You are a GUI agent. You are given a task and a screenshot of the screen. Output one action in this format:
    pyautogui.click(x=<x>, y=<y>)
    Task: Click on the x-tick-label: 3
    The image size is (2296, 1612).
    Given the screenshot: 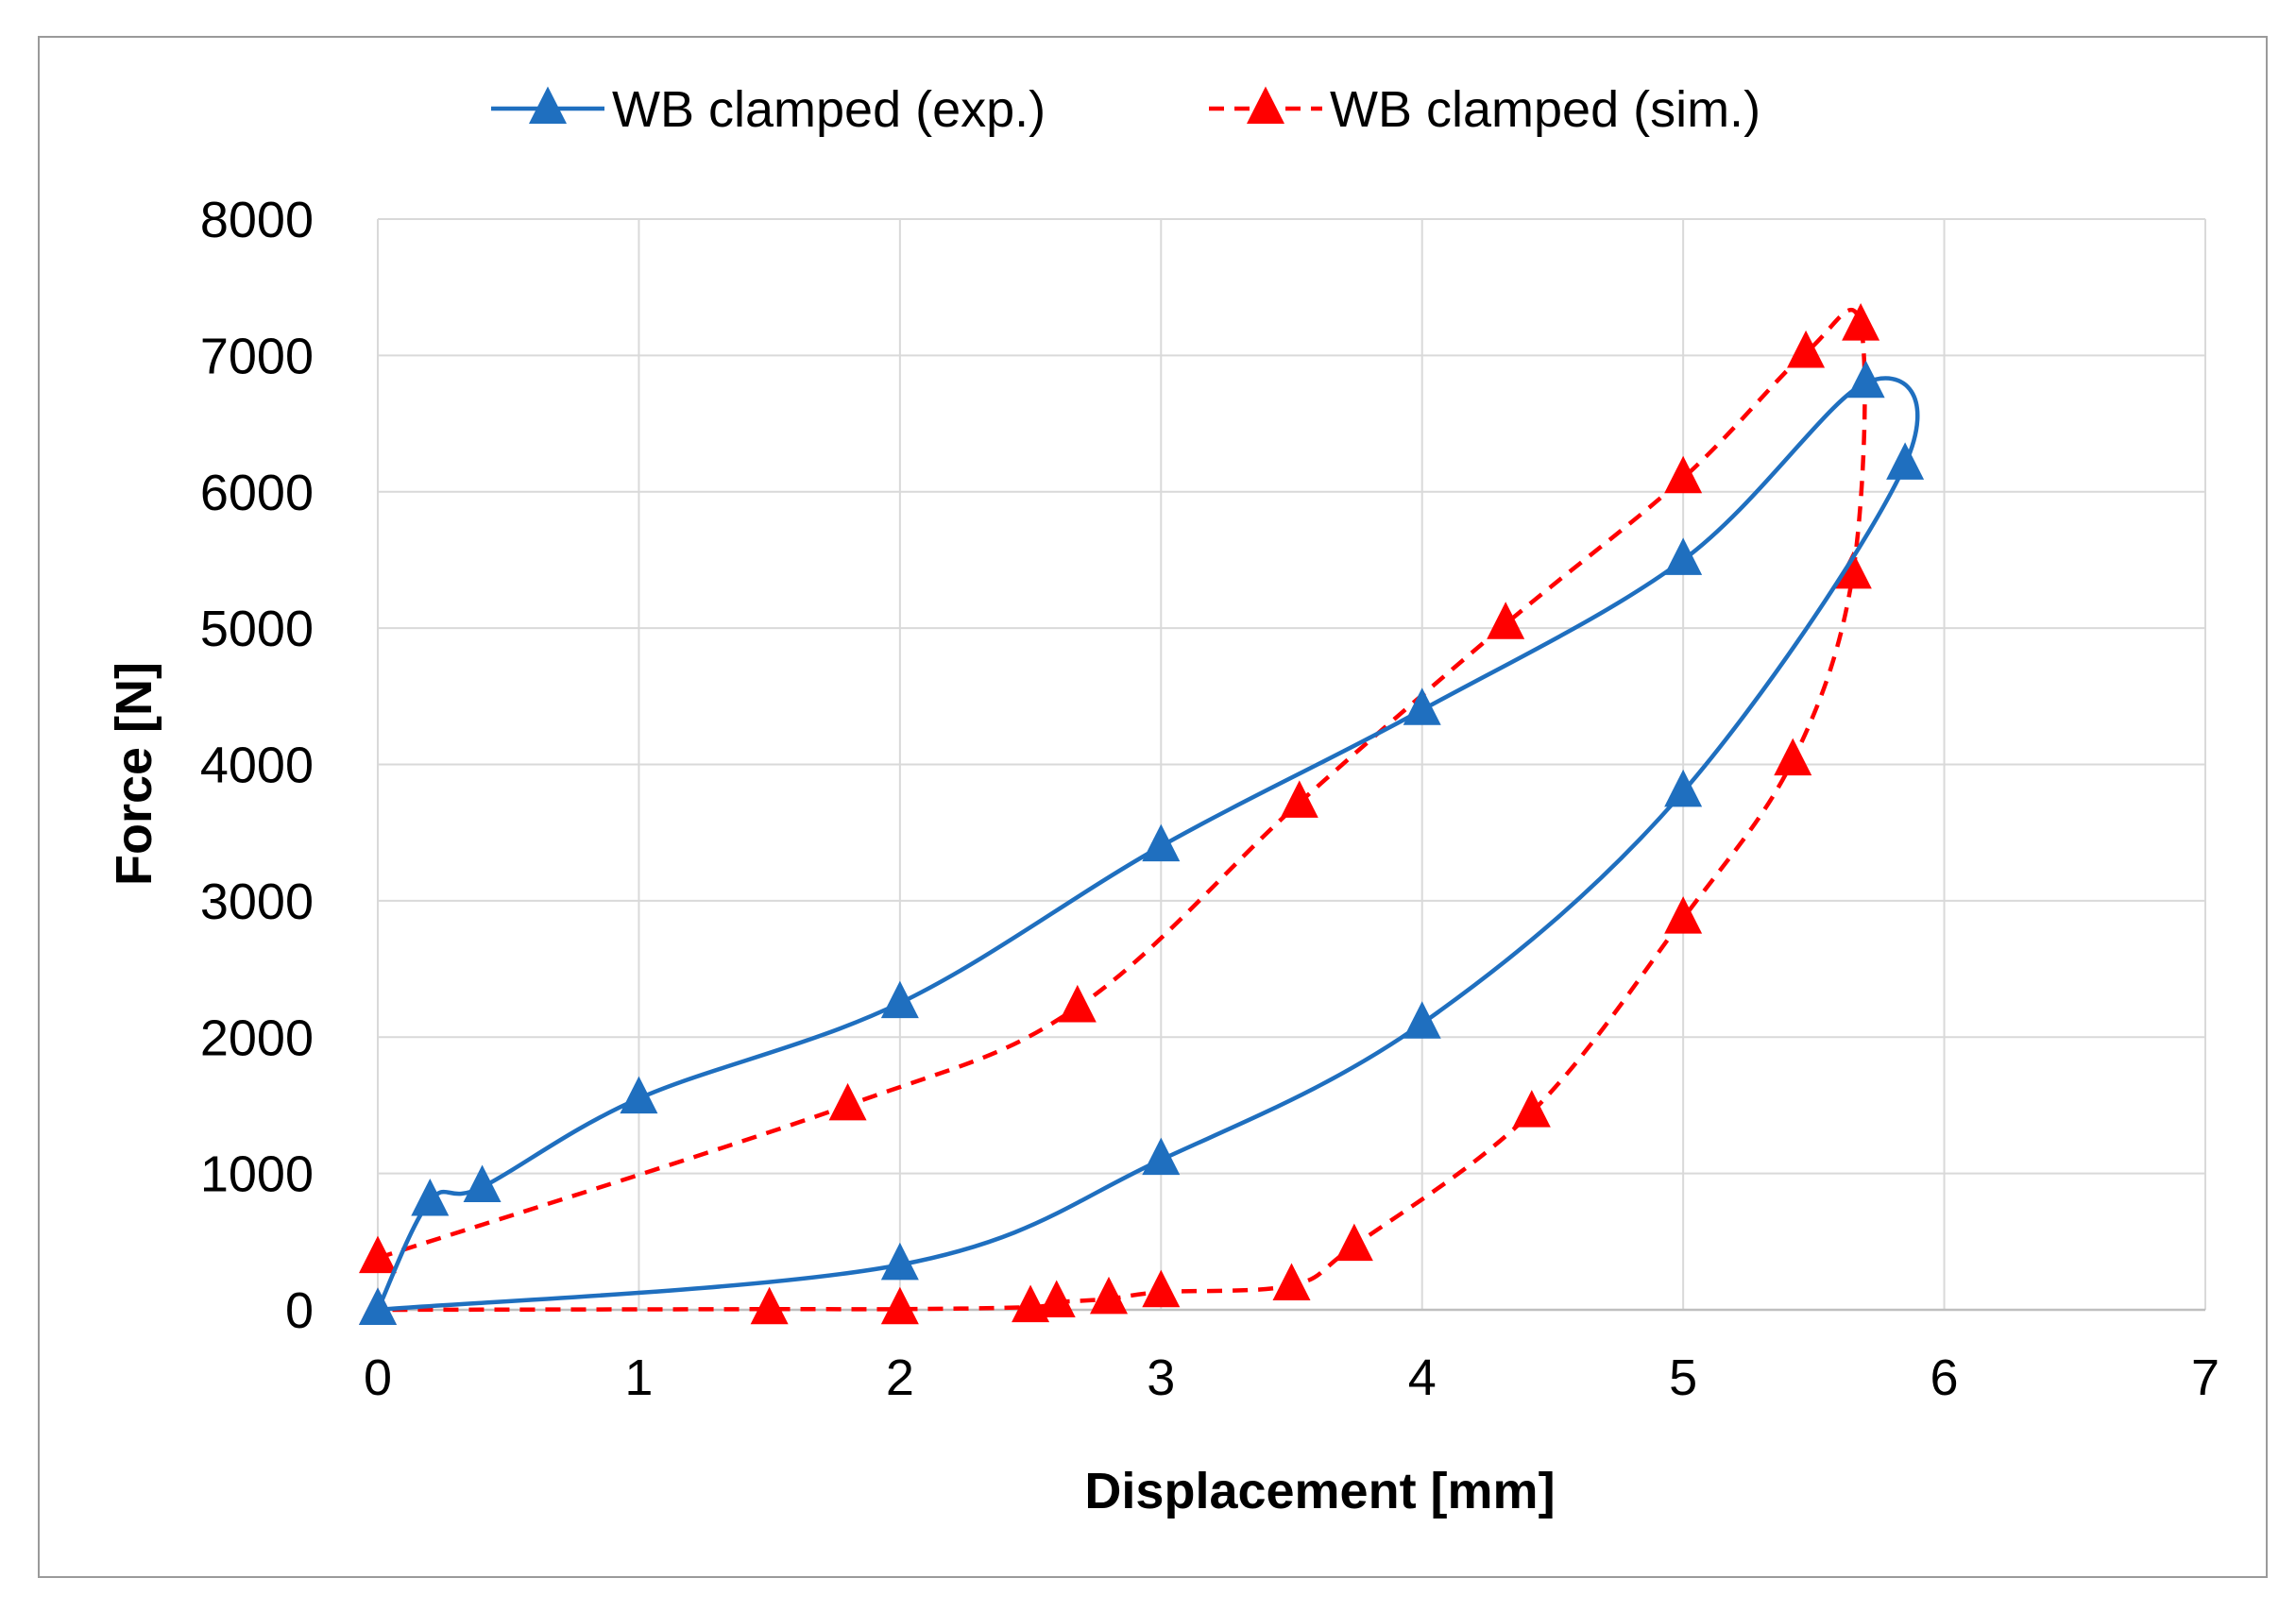 What is the action you would take?
    pyautogui.click(x=1161, y=1377)
    